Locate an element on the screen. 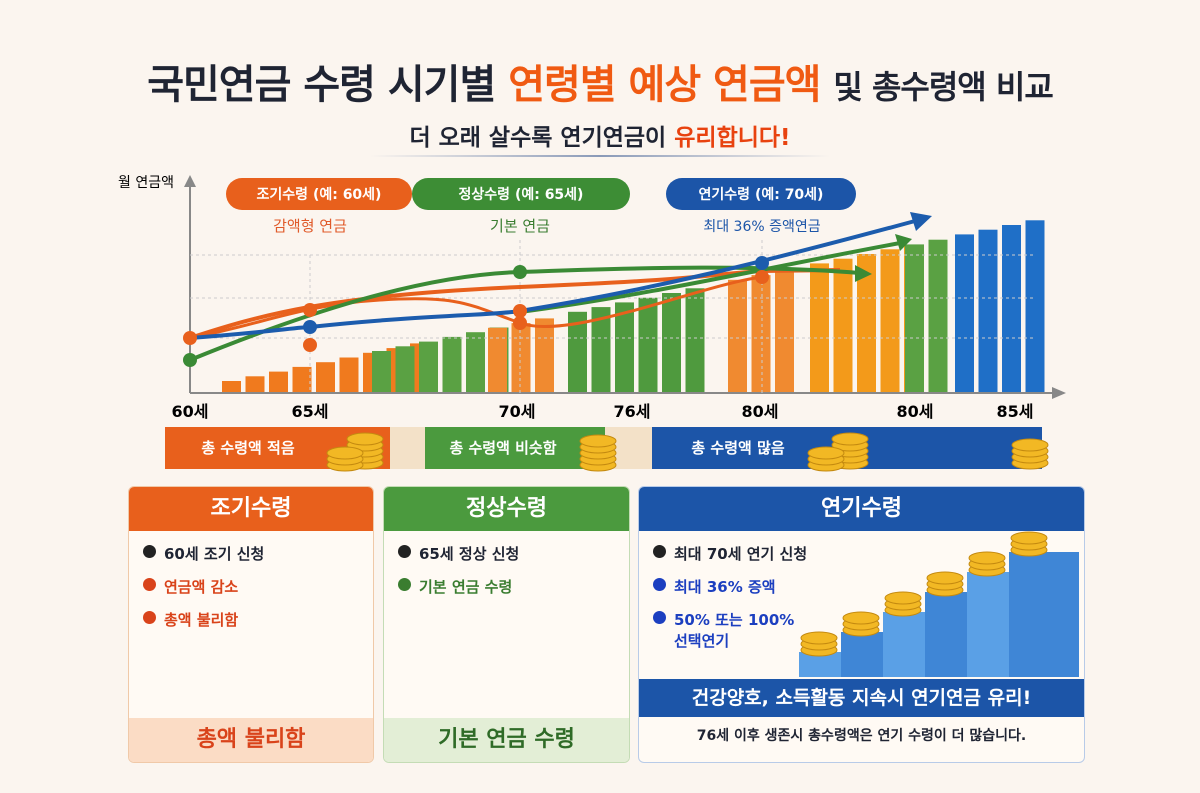 The image size is (1200, 793). title-highlight: 연령별 예상 연금액 is located at coordinates (664, 85).